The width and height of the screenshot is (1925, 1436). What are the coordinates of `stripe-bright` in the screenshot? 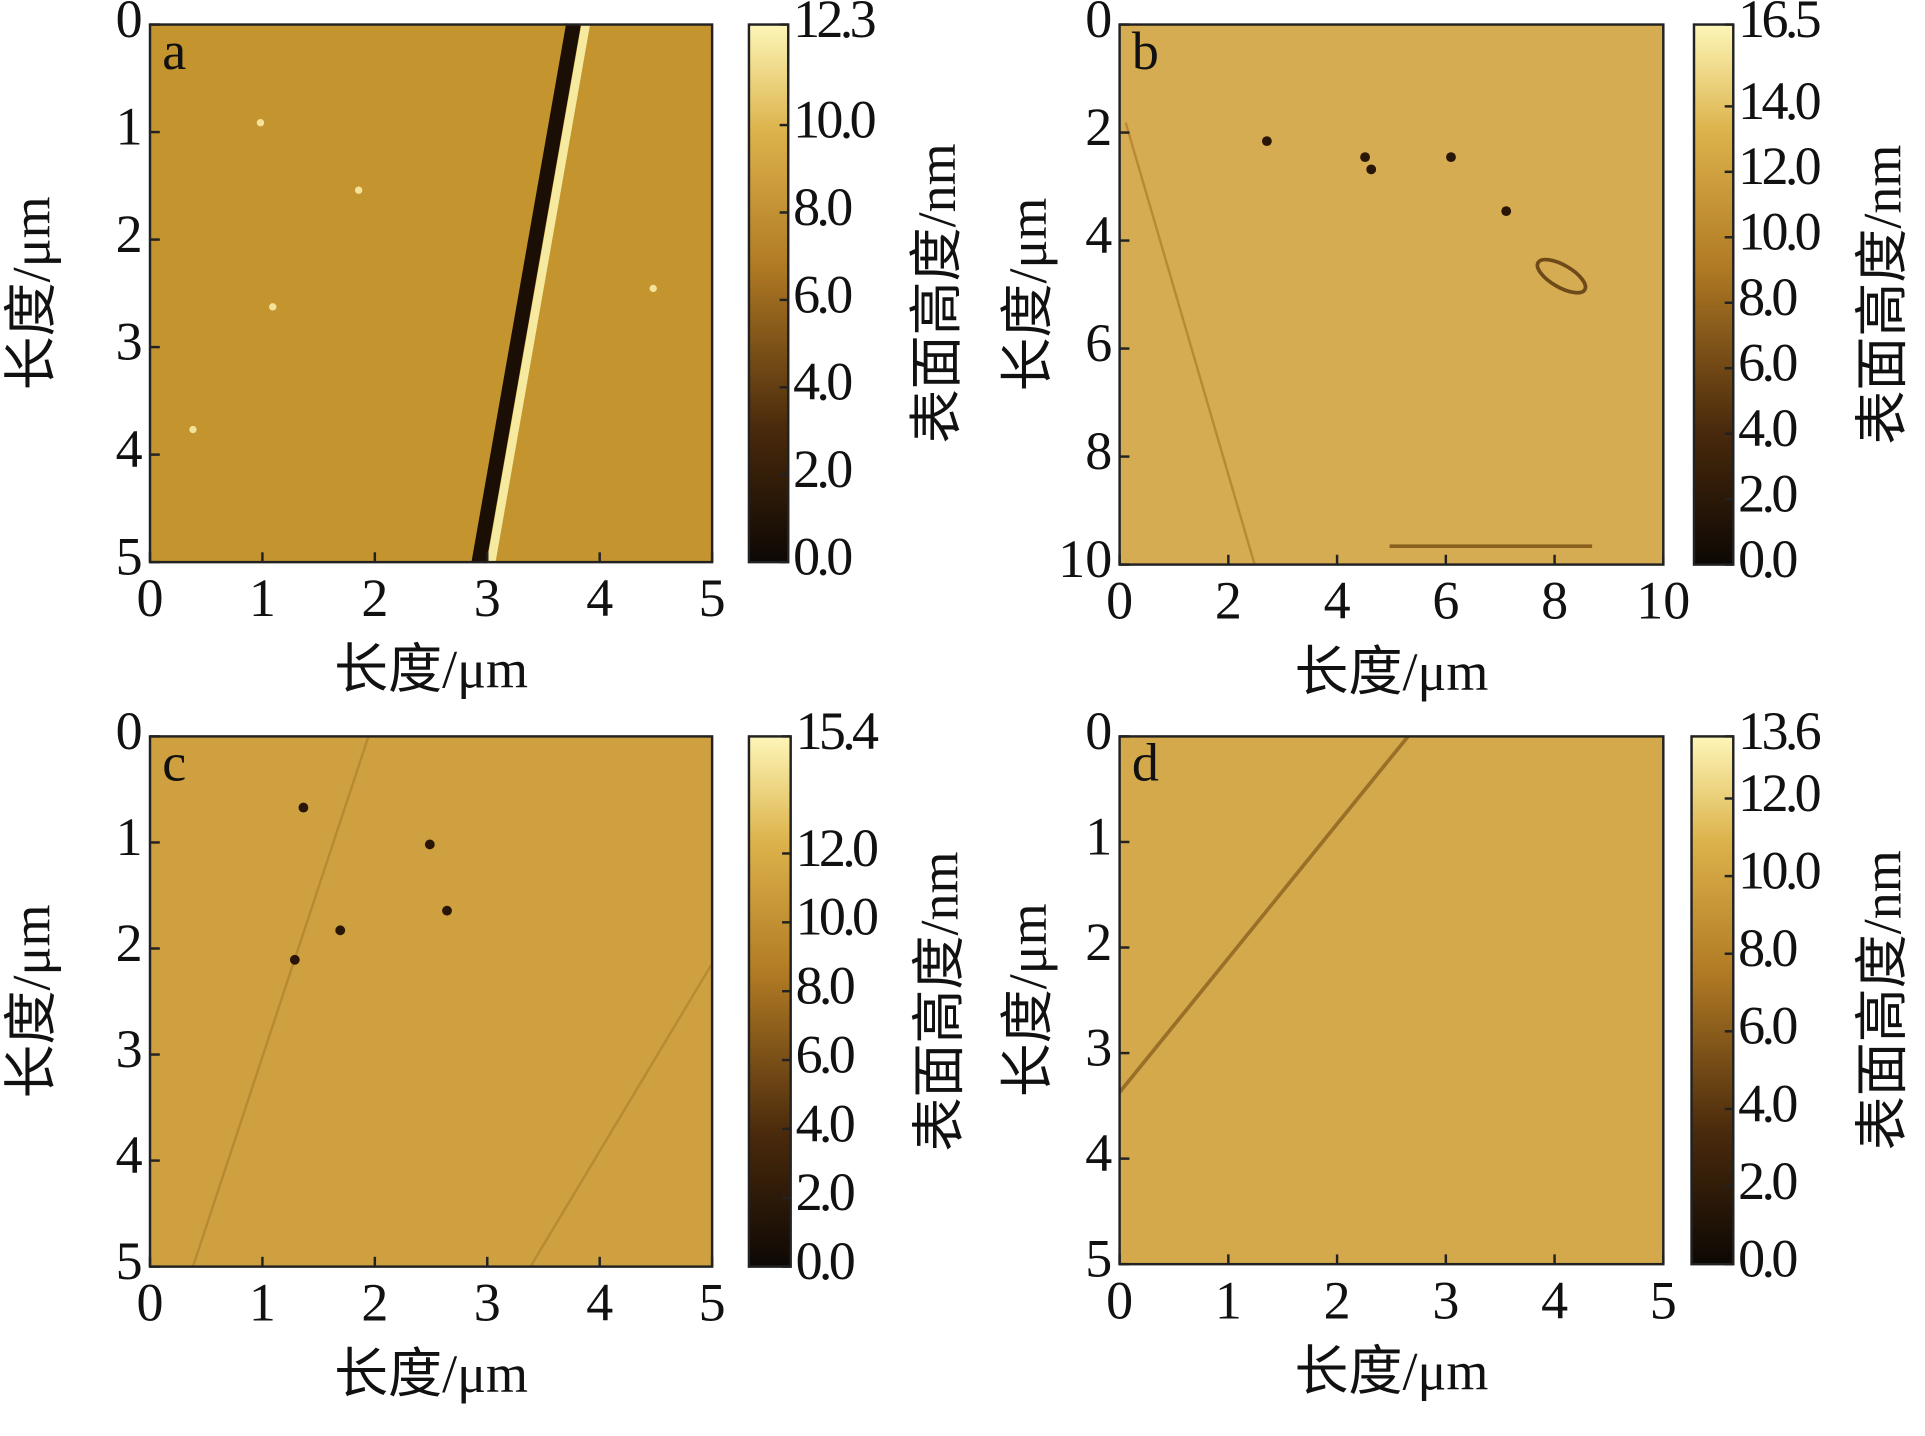 It's located at (538, 293).